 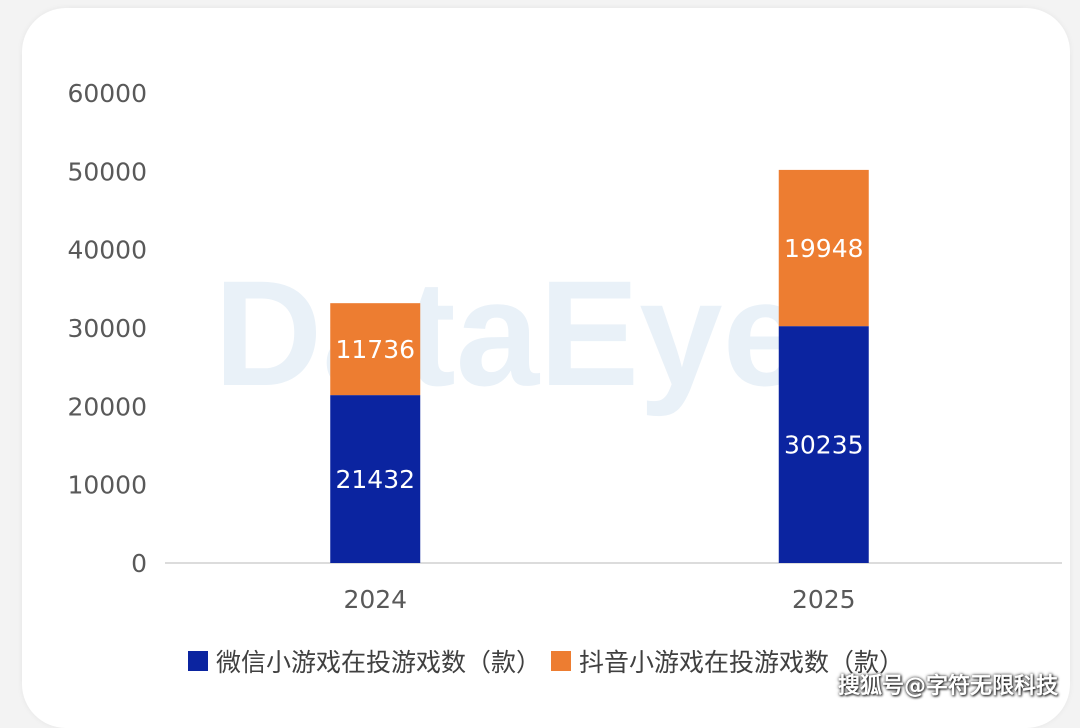 I want to click on legend-swatch-wechat, so click(x=198, y=661).